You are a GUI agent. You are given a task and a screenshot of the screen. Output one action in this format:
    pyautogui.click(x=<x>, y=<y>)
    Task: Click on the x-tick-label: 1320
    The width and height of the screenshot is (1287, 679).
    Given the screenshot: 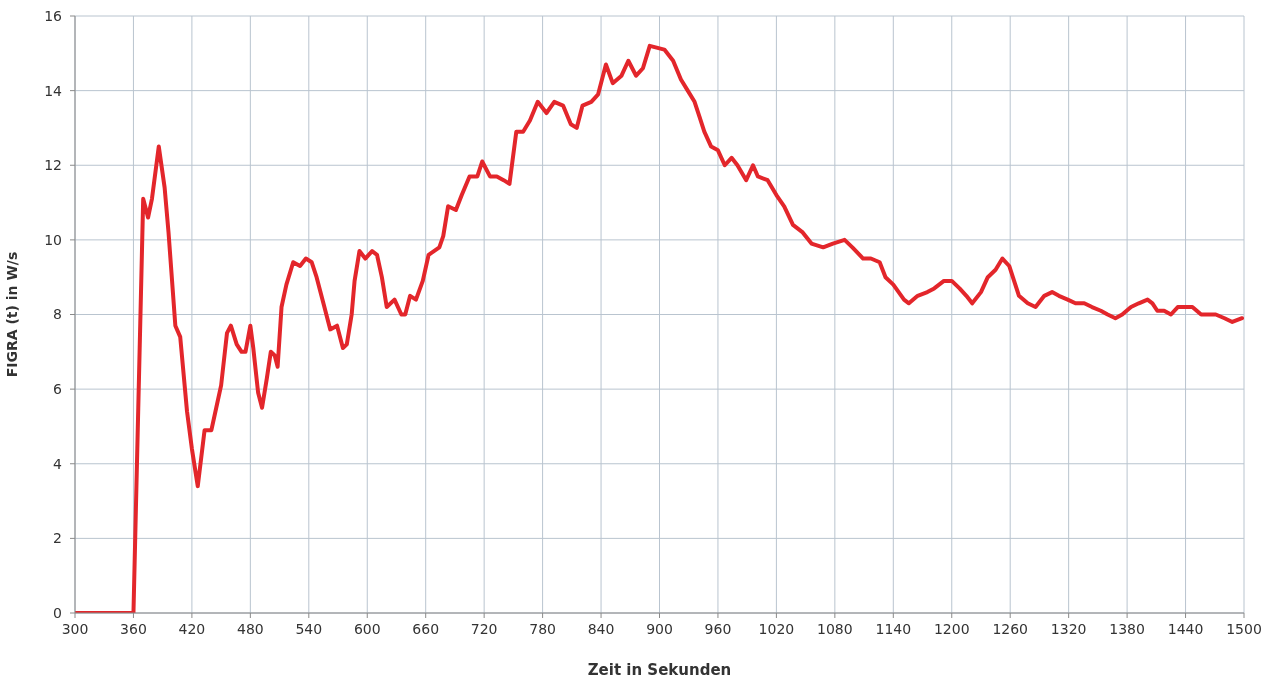 What is the action you would take?
    pyautogui.click(x=1068, y=628)
    